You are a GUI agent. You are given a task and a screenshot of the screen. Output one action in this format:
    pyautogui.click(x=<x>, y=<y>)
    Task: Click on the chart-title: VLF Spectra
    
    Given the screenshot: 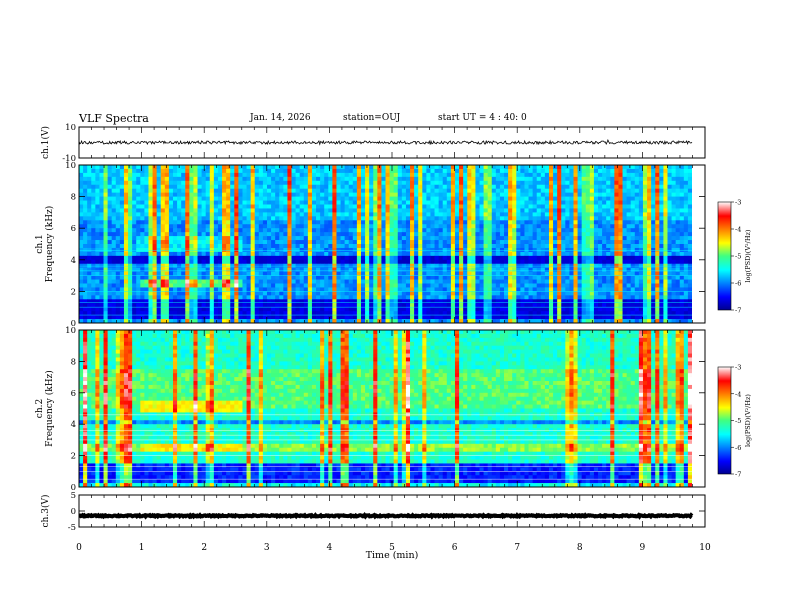 What is the action you would take?
    pyautogui.click(x=114, y=118)
    